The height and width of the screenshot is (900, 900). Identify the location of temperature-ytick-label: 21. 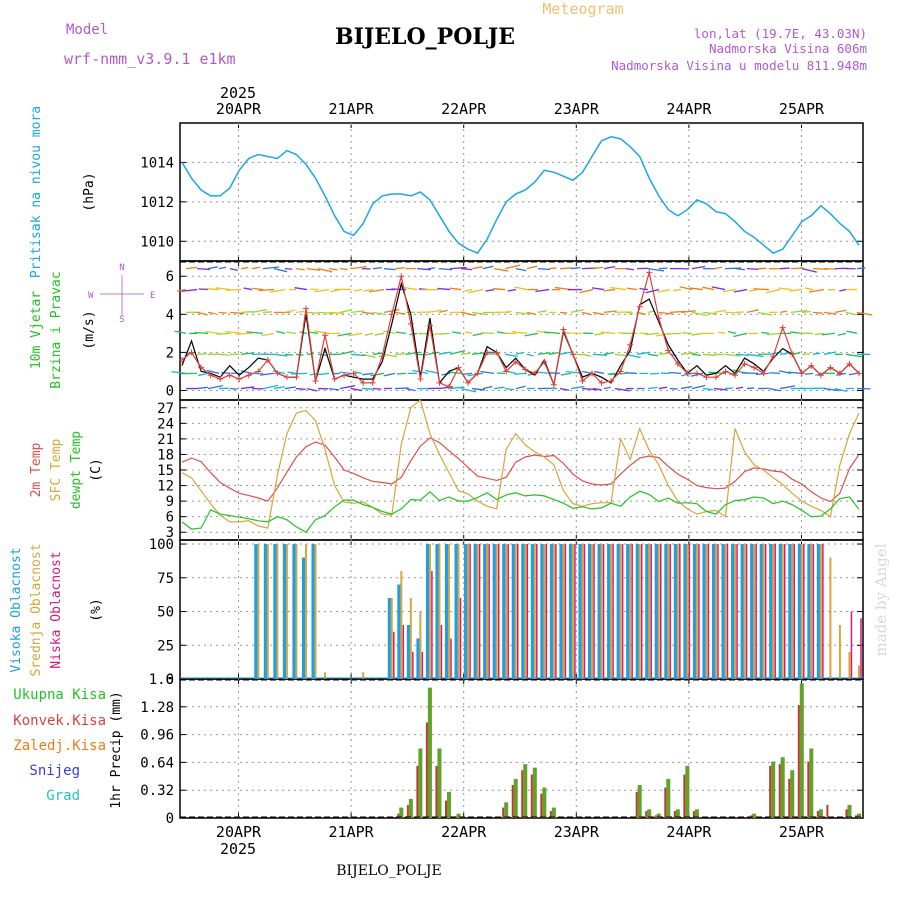
(165, 440).